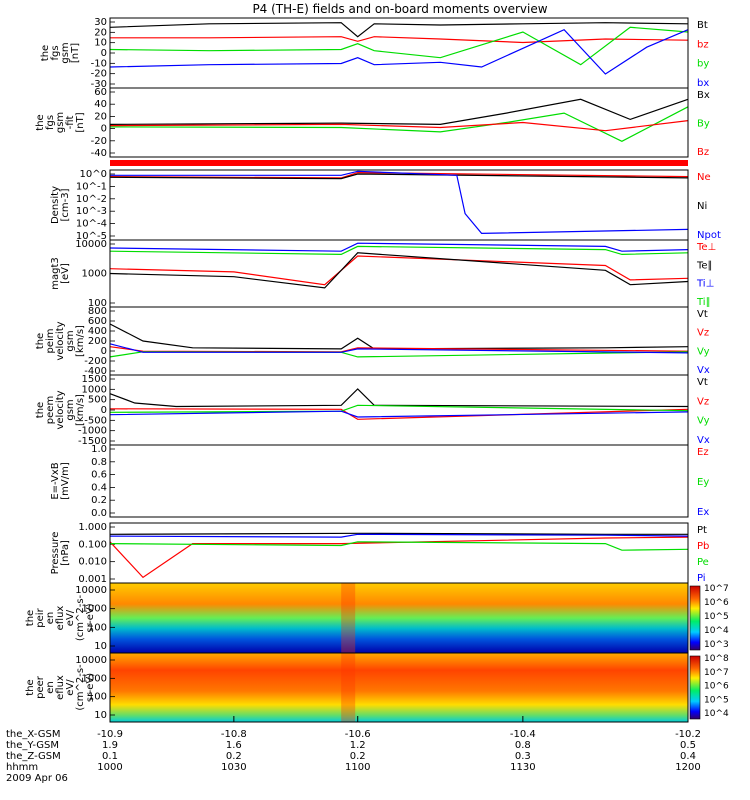  I want to click on xaxis-value: 1030, so click(233, 767).